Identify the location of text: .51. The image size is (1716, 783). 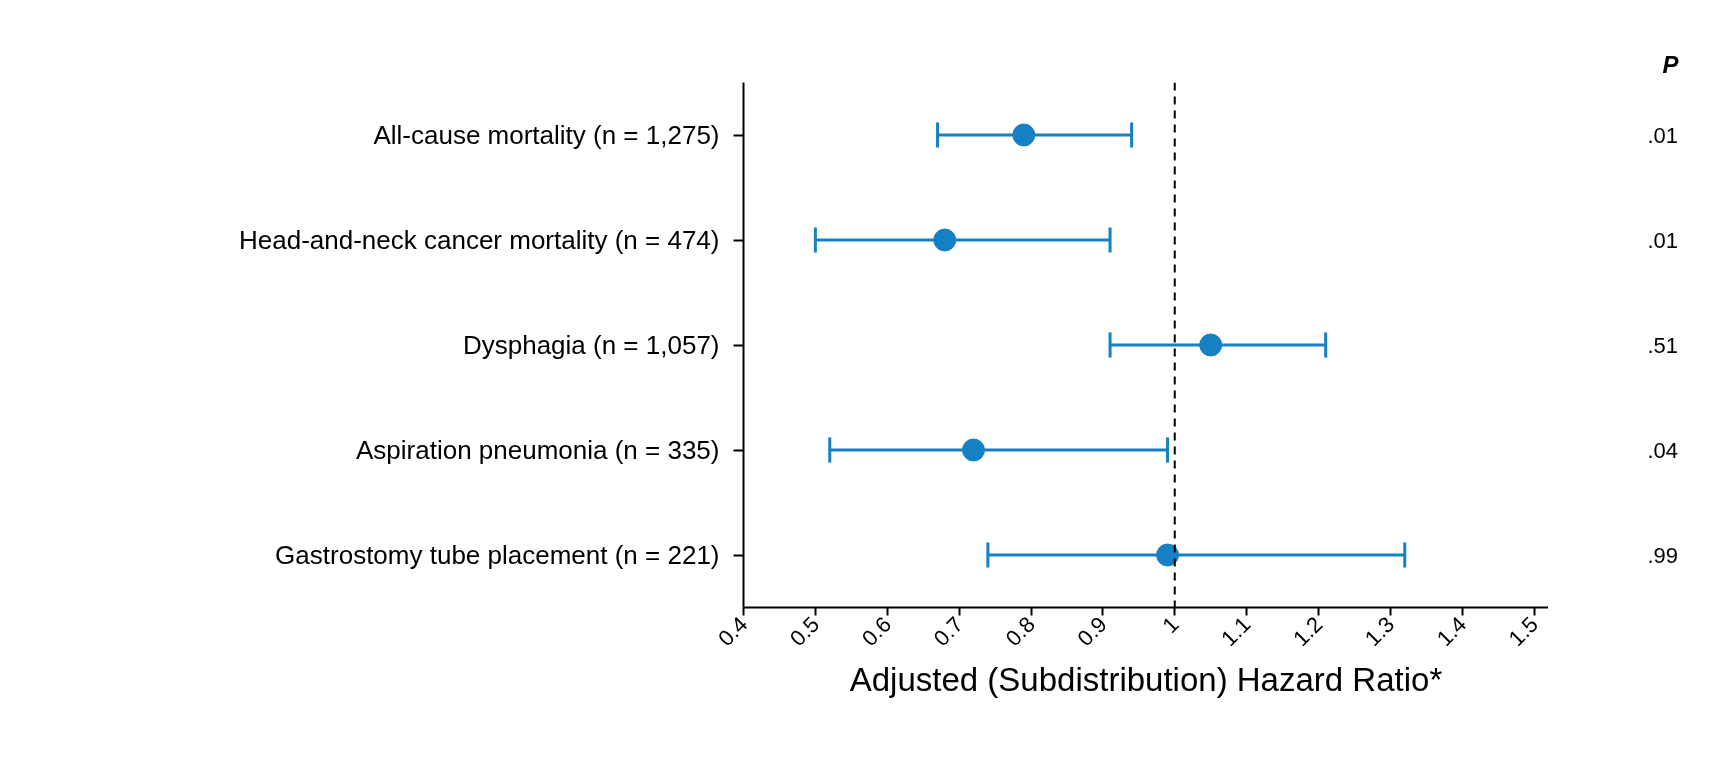
(1663, 345).